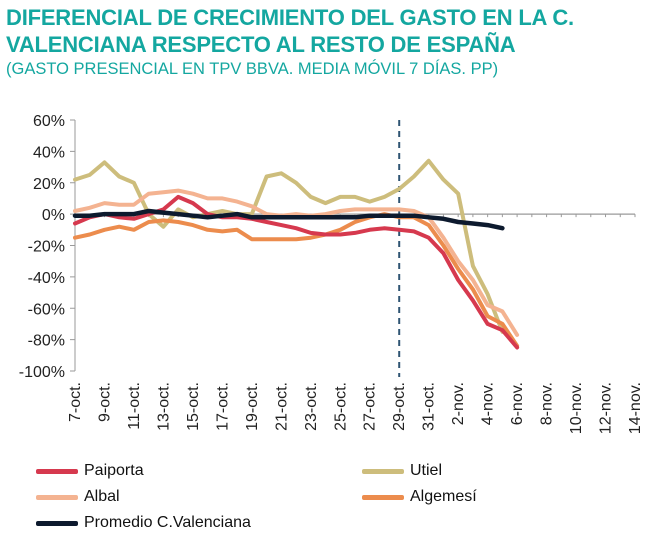 Image resolution: width=654 pixels, height=549 pixels. I want to click on legend-item-utiel: Utiel, so click(402, 471).